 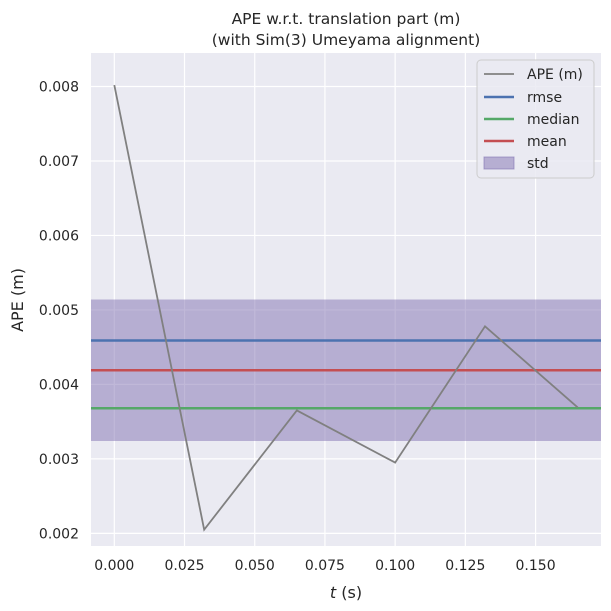 I want to click on x-tick-label-0: 0.000, so click(x=114, y=566).